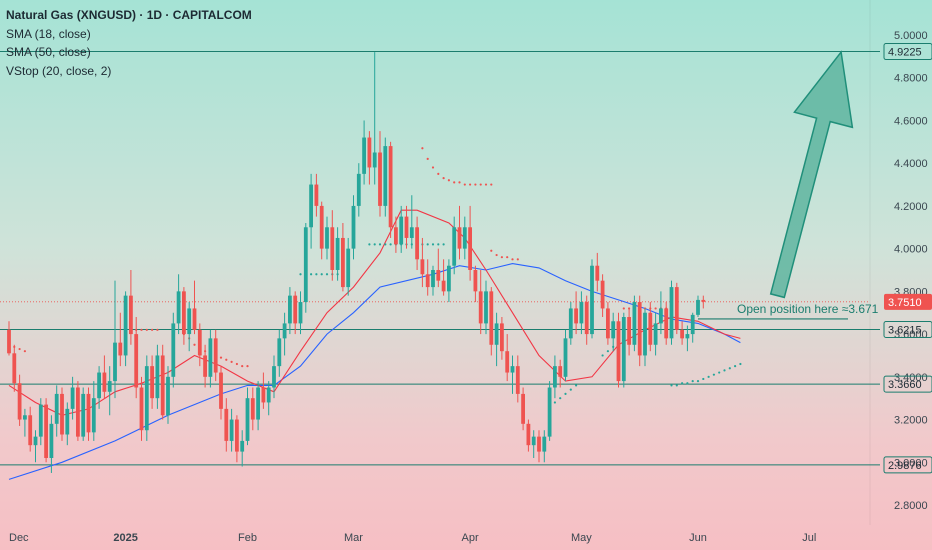  What do you see at coordinates (581, 538) in the screenshot?
I see `x-tick-label: May` at bounding box center [581, 538].